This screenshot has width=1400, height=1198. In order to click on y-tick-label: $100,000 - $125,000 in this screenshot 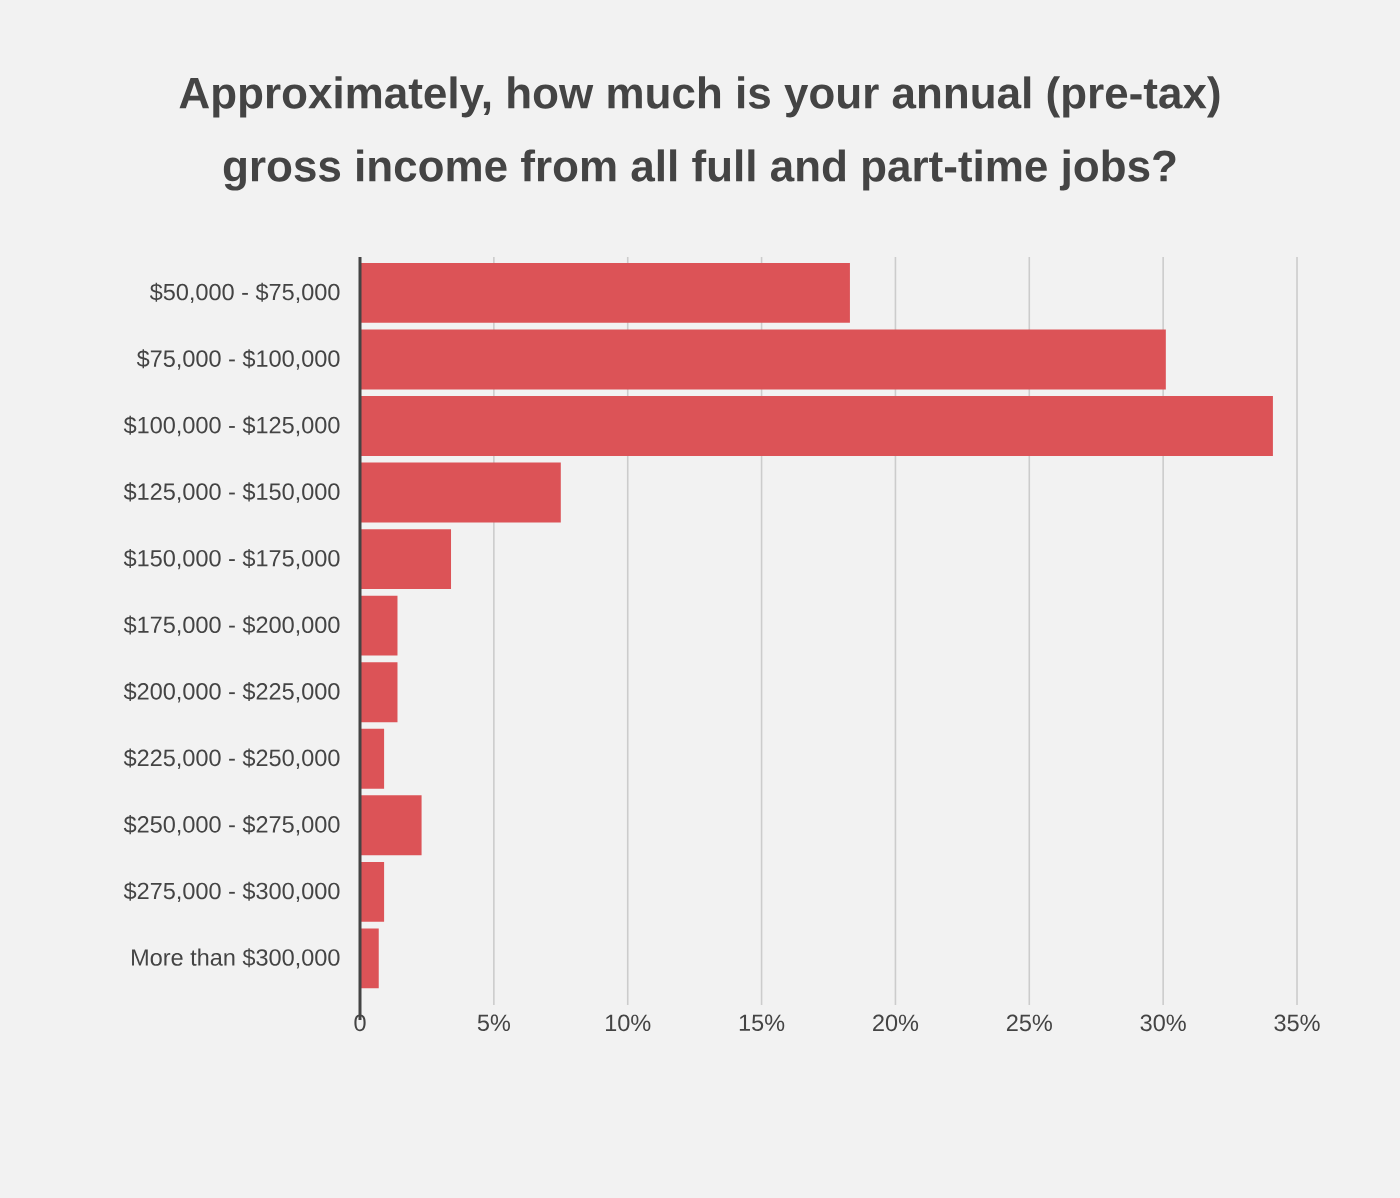, I will do `click(231, 426)`.